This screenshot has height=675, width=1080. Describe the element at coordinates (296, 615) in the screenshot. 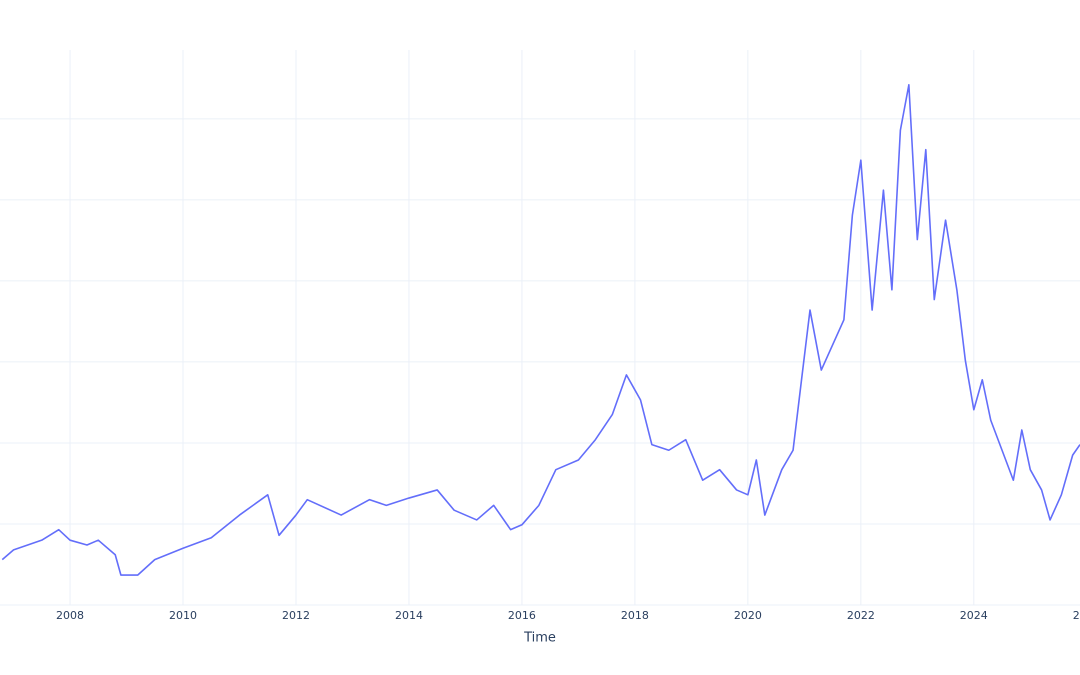

I see `x-tick-label: 2012` at that location.